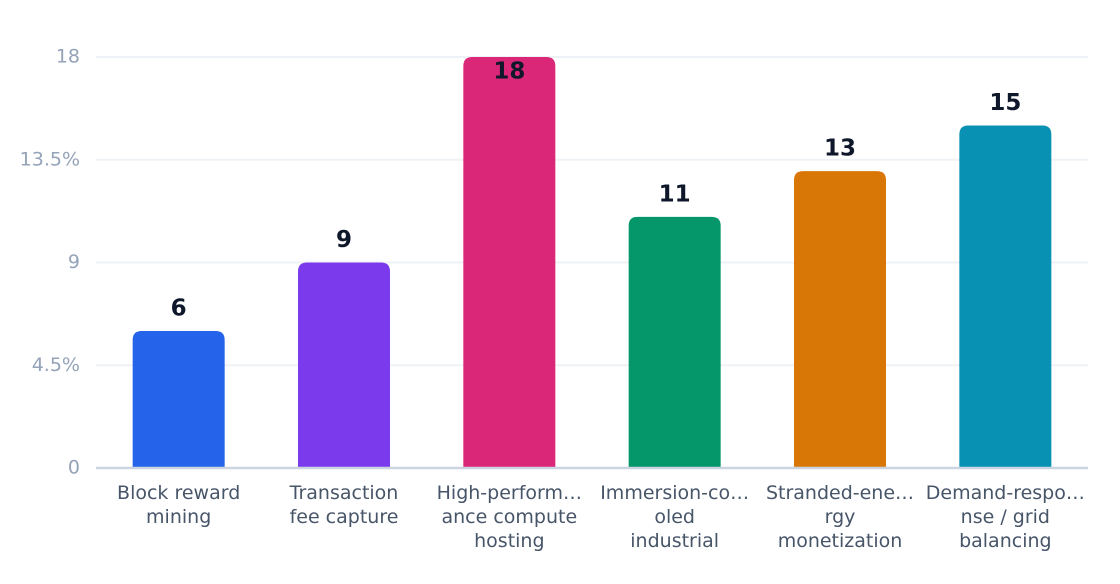 This screenshot has width=1120, height=584. Describe the element at coordinates (179, 309) in the screenshot. I see `value-label: 6` at that location.